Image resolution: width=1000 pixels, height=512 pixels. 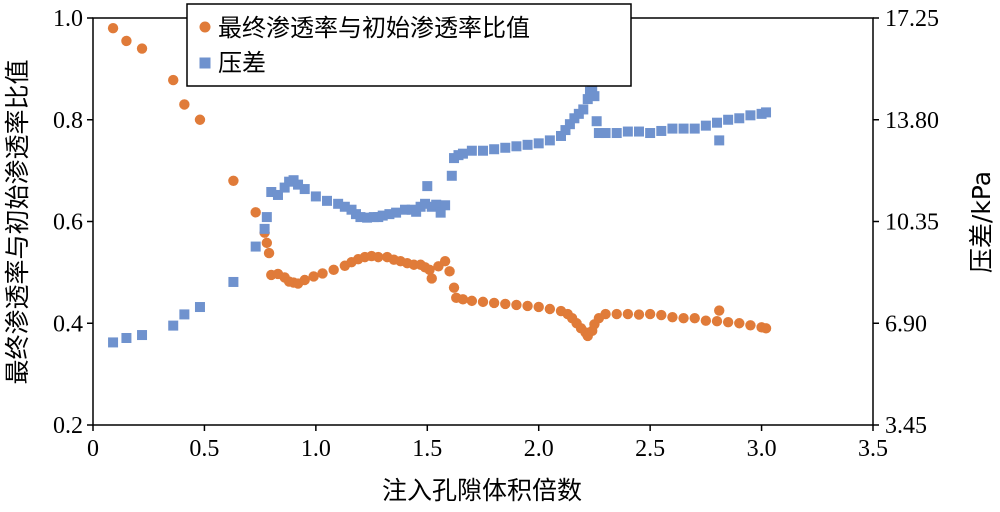 What do you see at coordinates (205, 63) in the screenshot?
I see `legend-marker-pressure` at bounding box center [205, 63].